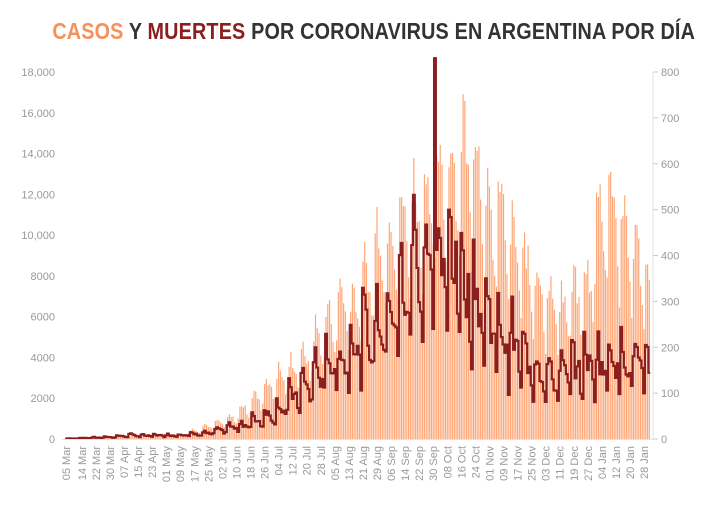  Describe the element at coordinates (589, 463) in the screenshot. I see `x-tick-label: 27 Dec` at that location.